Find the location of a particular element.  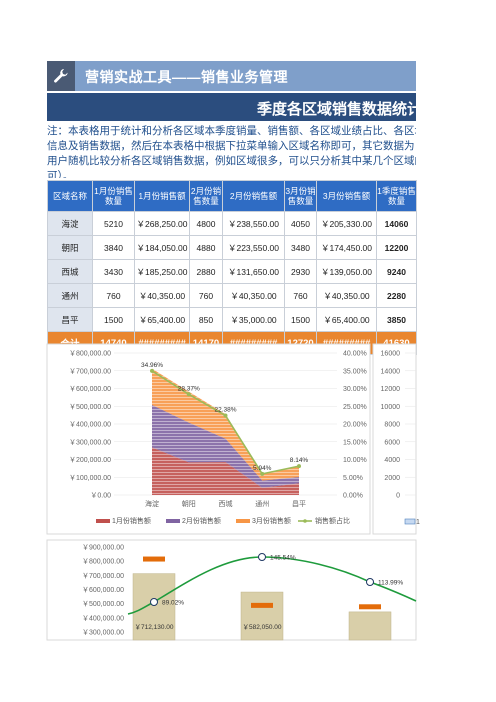

y-tick-label: ￥900,000.00 is located at coordinates (103, 548).